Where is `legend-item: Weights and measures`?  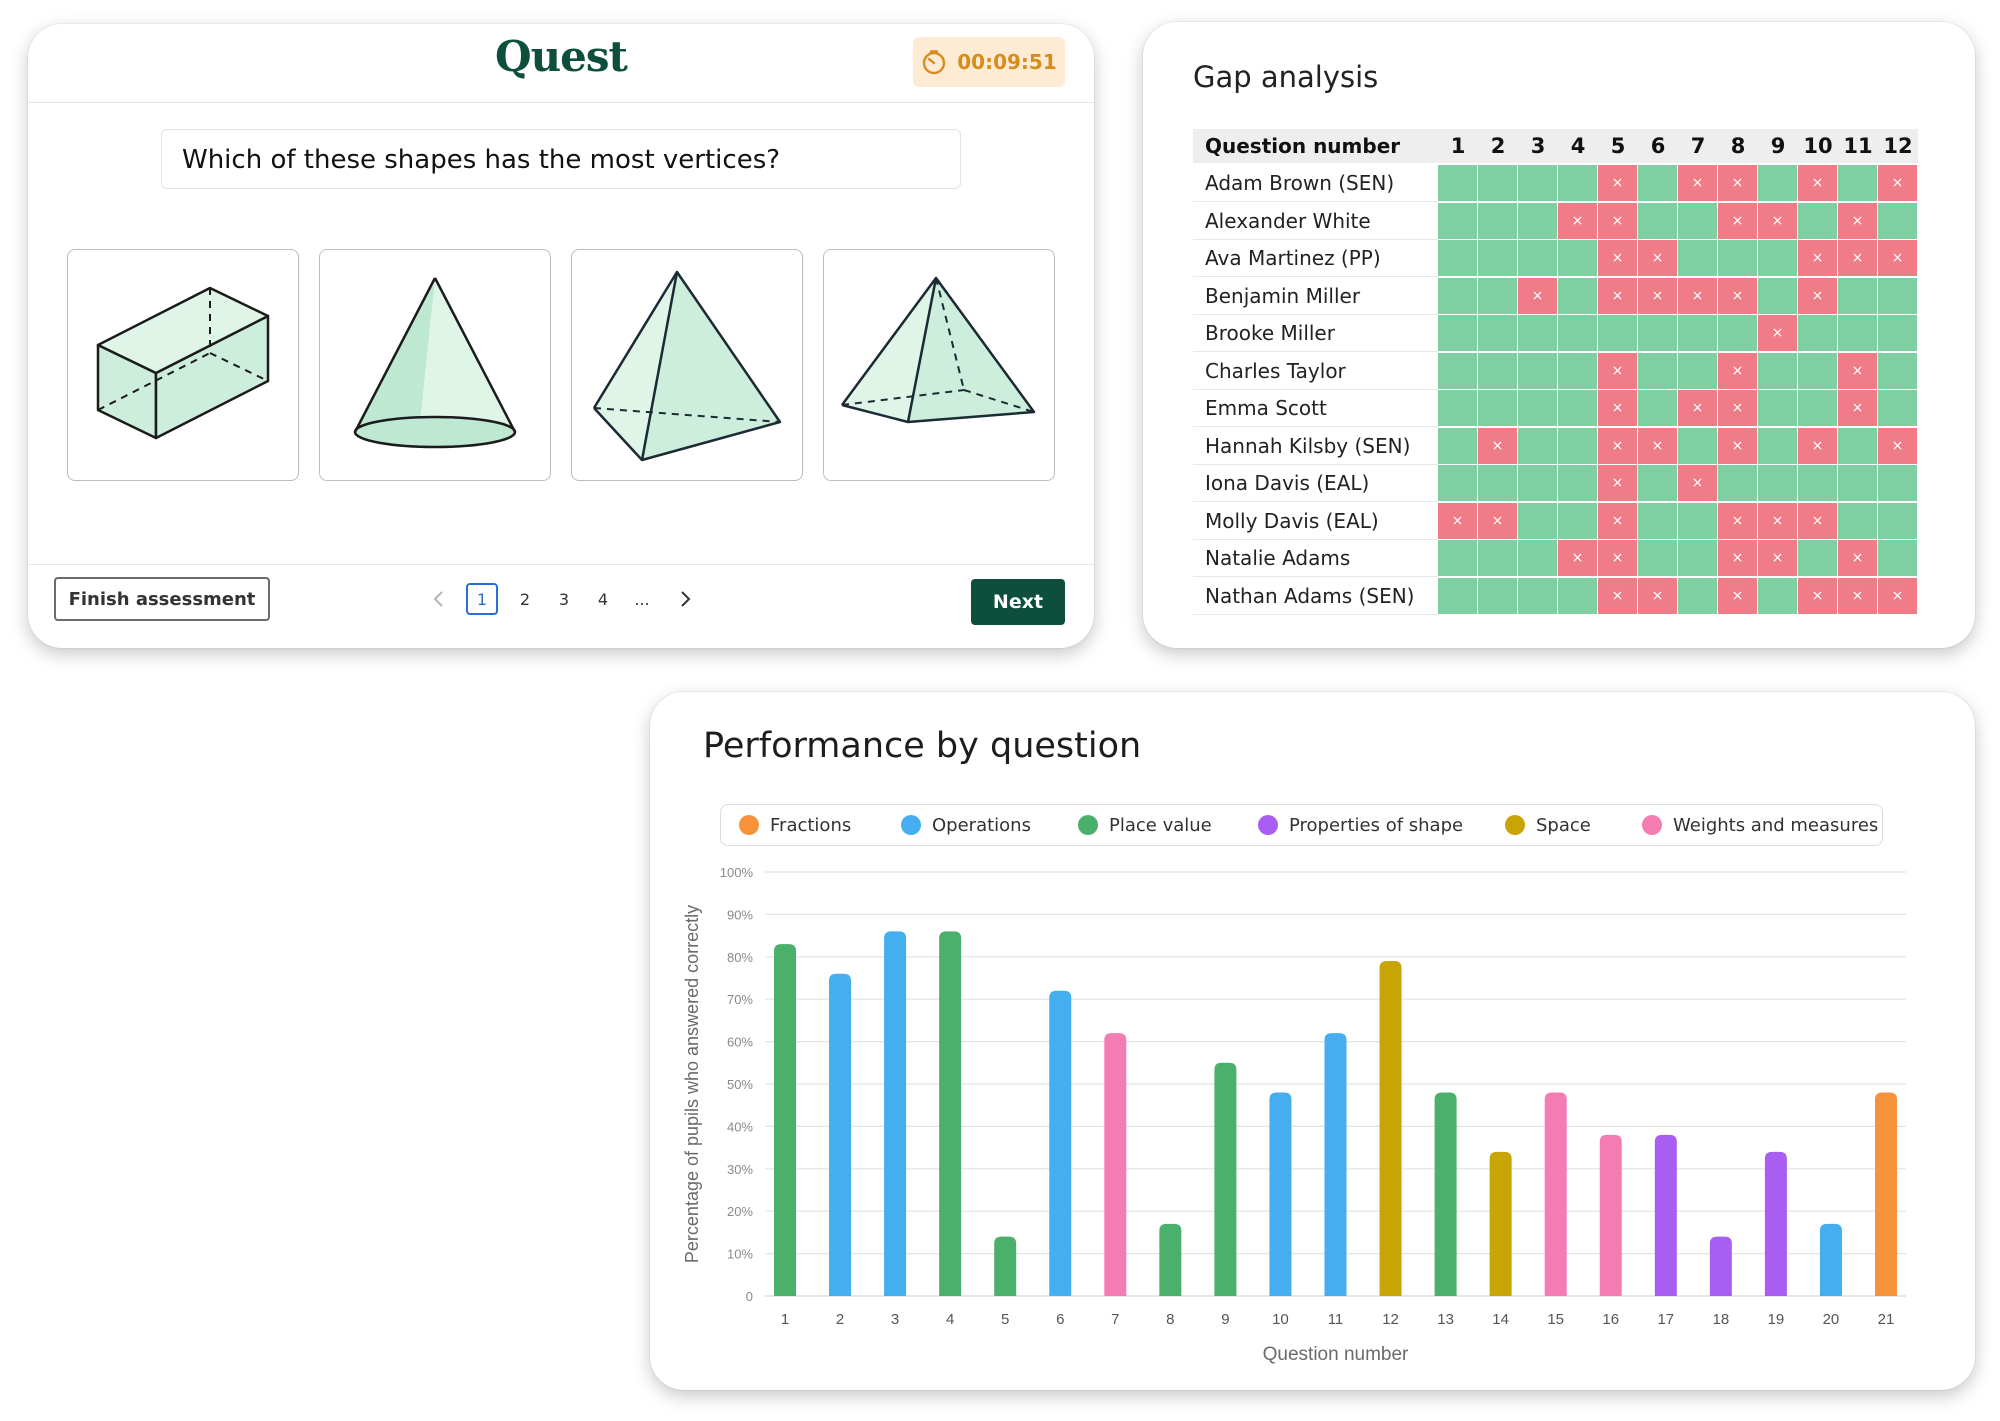 legend-item: Weights and measures is located at coordinates (1760, 825).